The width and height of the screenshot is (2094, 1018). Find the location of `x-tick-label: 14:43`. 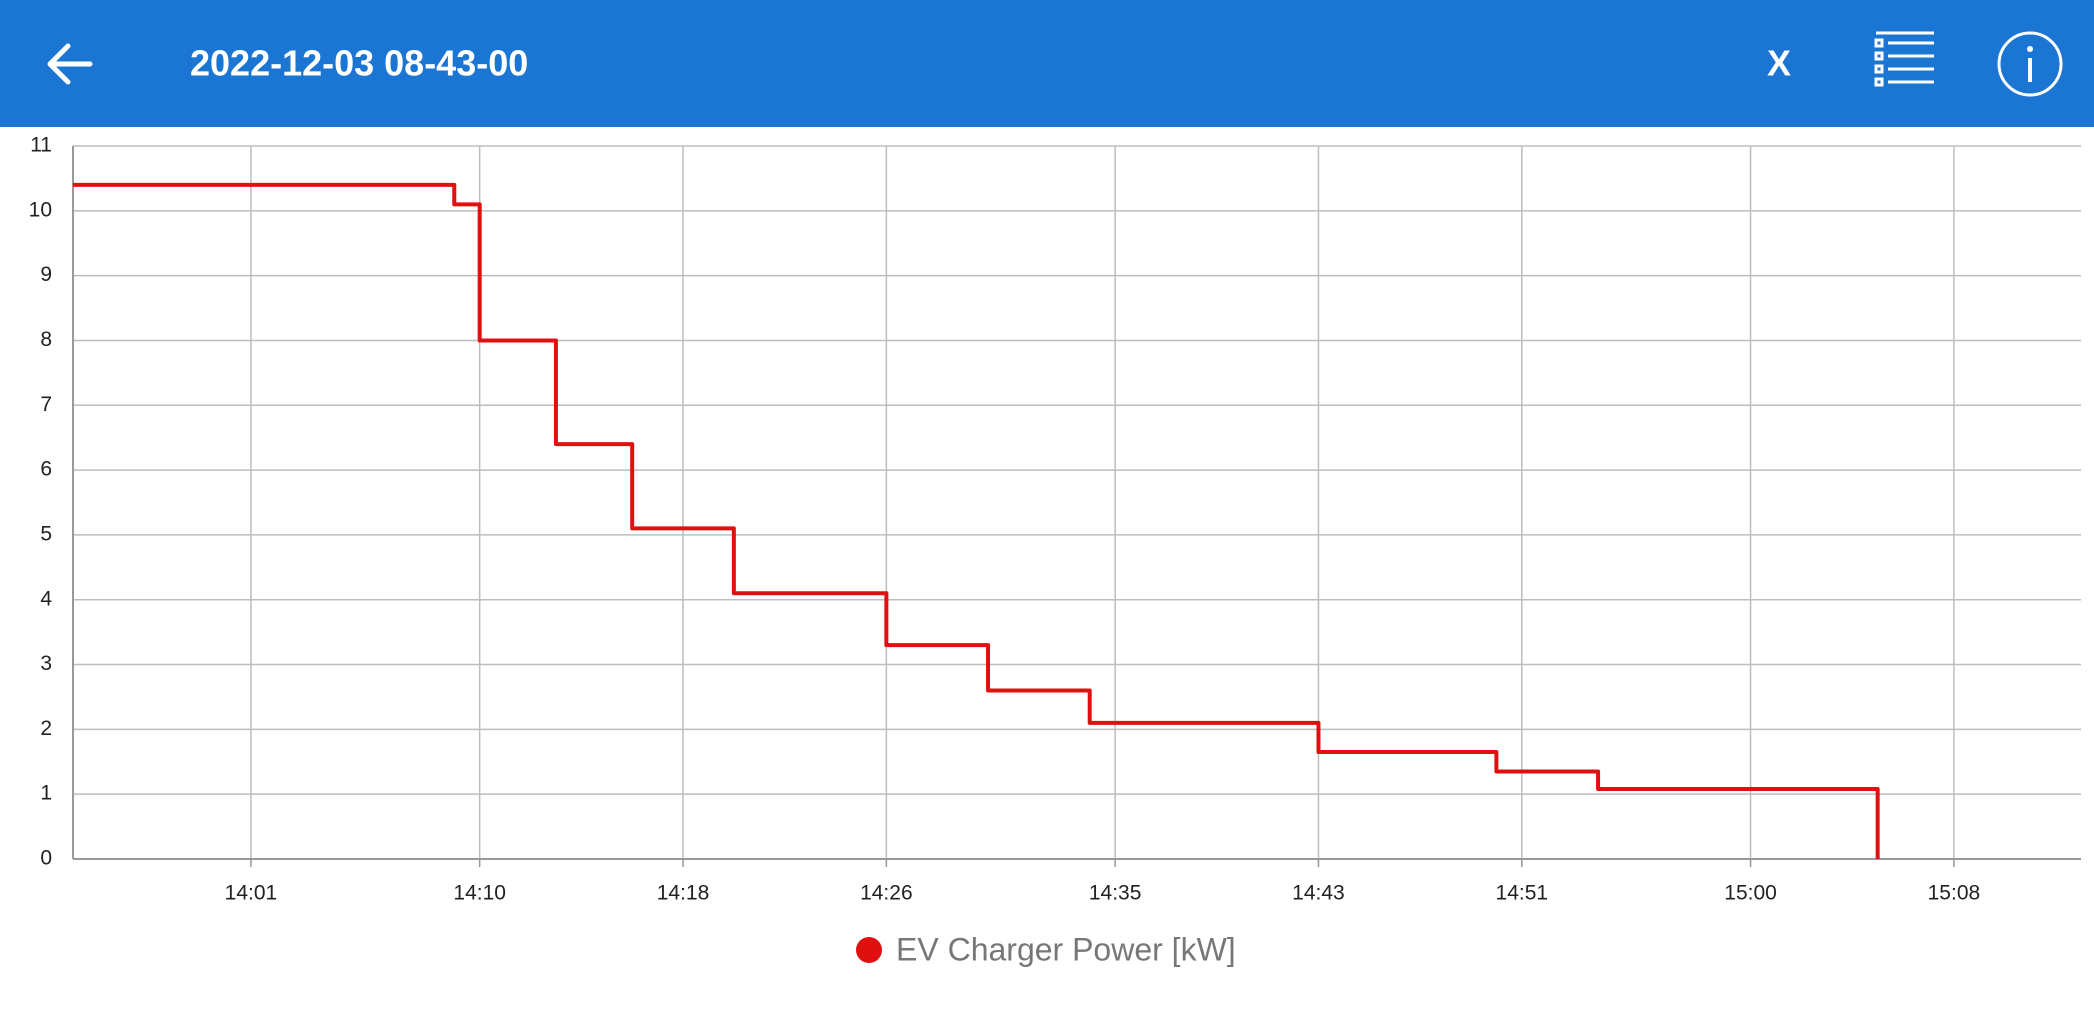

x-tick-label: 14:43 is located at coordinates (1318, 893).